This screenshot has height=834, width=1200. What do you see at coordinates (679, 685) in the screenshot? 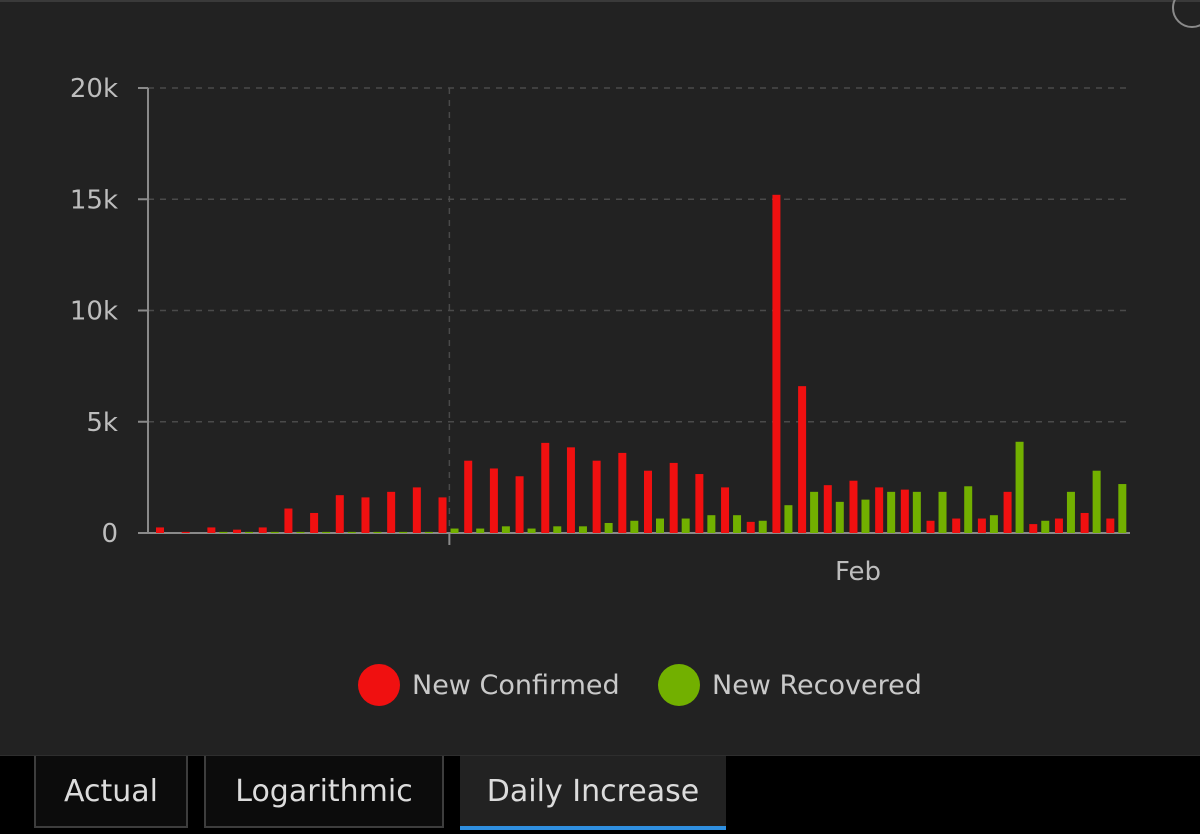
I see `new-recovered-swatch` at bounding box center [679, 685].